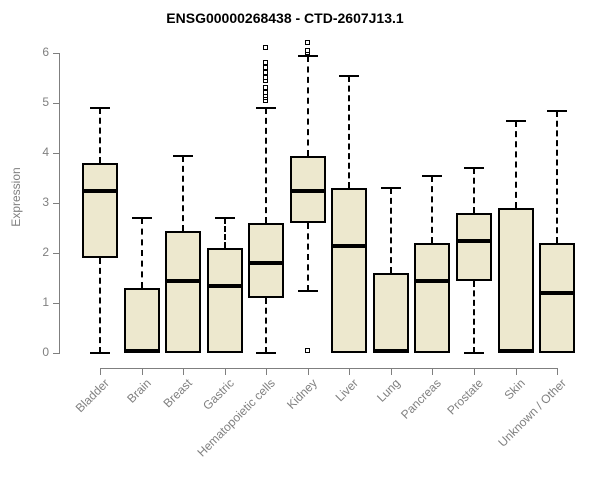  Describe the element at coordinates (45, 52) in the screenshot. I see `y-tick-label: 6` at that location.